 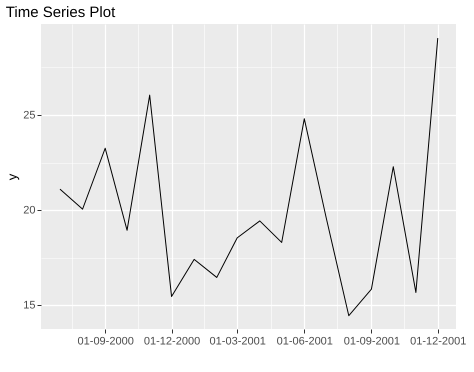 I want to click on x-tick-label: 01-06-2001, so click(x=304, y=342).